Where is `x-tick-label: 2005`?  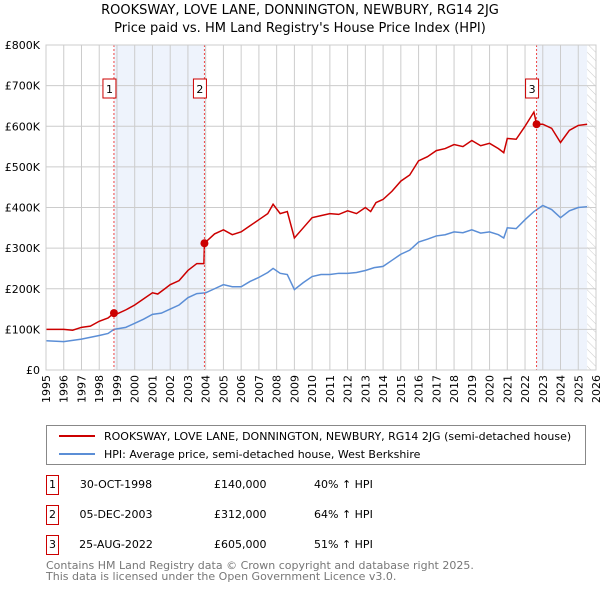
x-tick-label: 2005 is located at coordinates (223, 389).